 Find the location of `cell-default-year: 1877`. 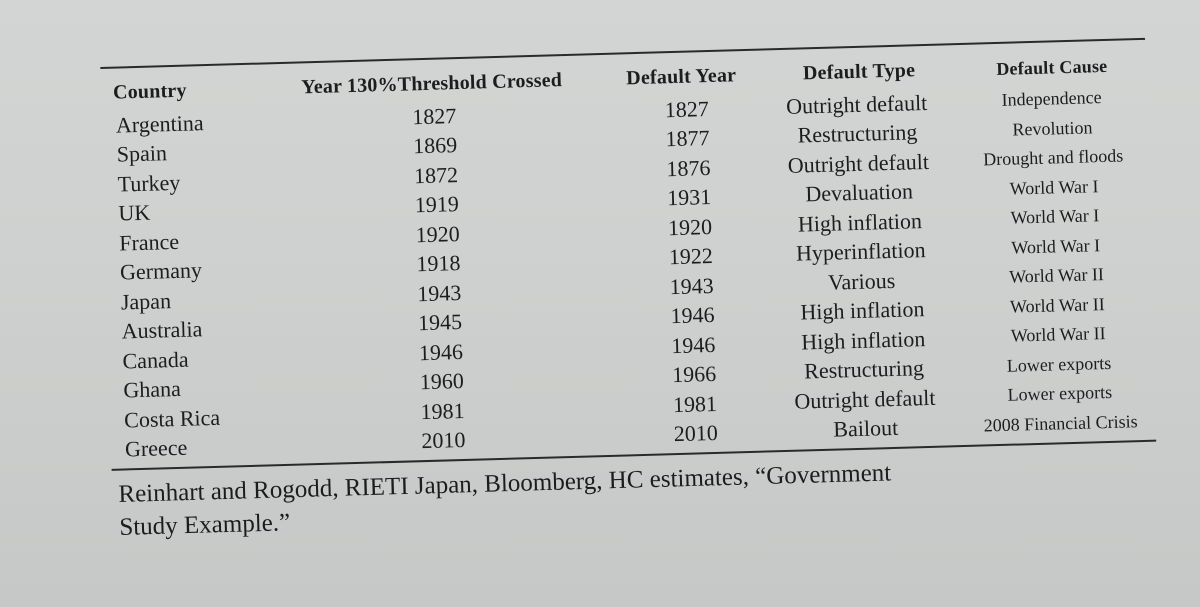

cell-default-year: 1877 is located at coordinates (687, 138).